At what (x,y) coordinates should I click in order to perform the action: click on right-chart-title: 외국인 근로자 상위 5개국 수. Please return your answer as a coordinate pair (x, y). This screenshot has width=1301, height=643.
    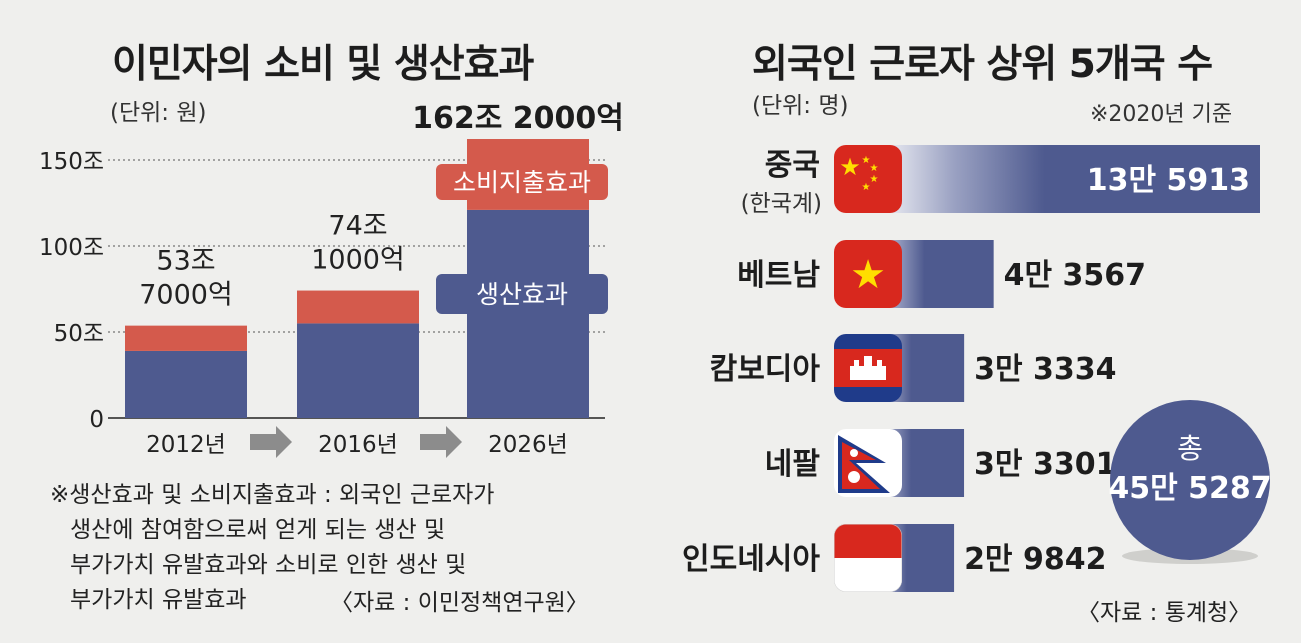
    Looking at the image, I should click on (982, 64).